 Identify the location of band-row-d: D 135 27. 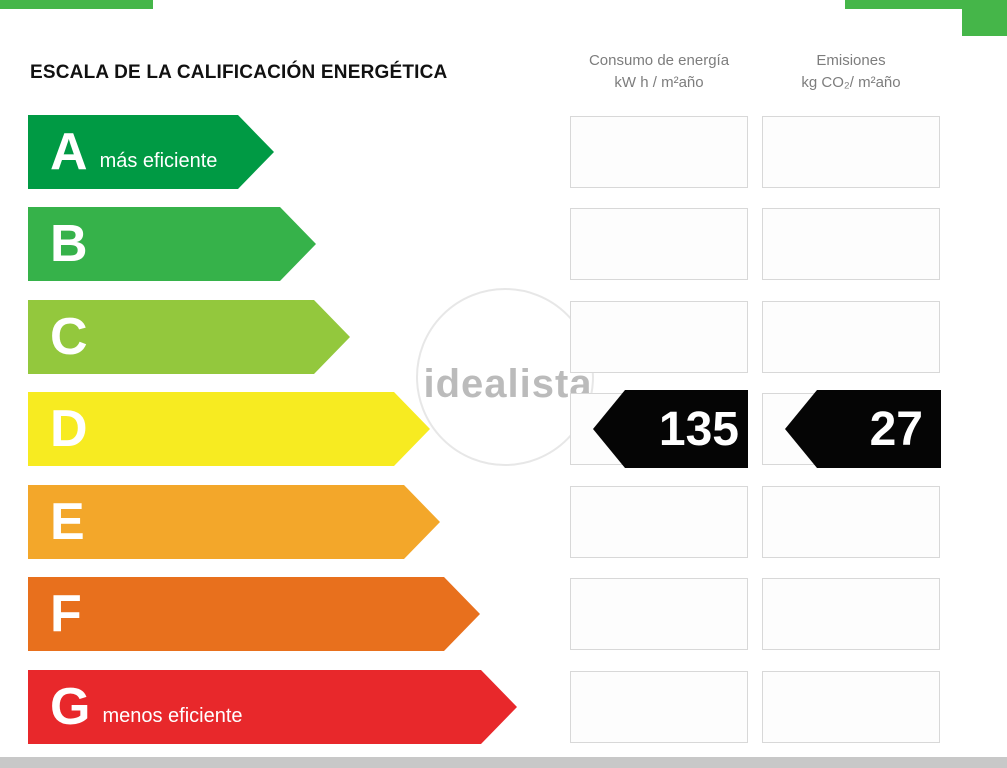
(503, 429).